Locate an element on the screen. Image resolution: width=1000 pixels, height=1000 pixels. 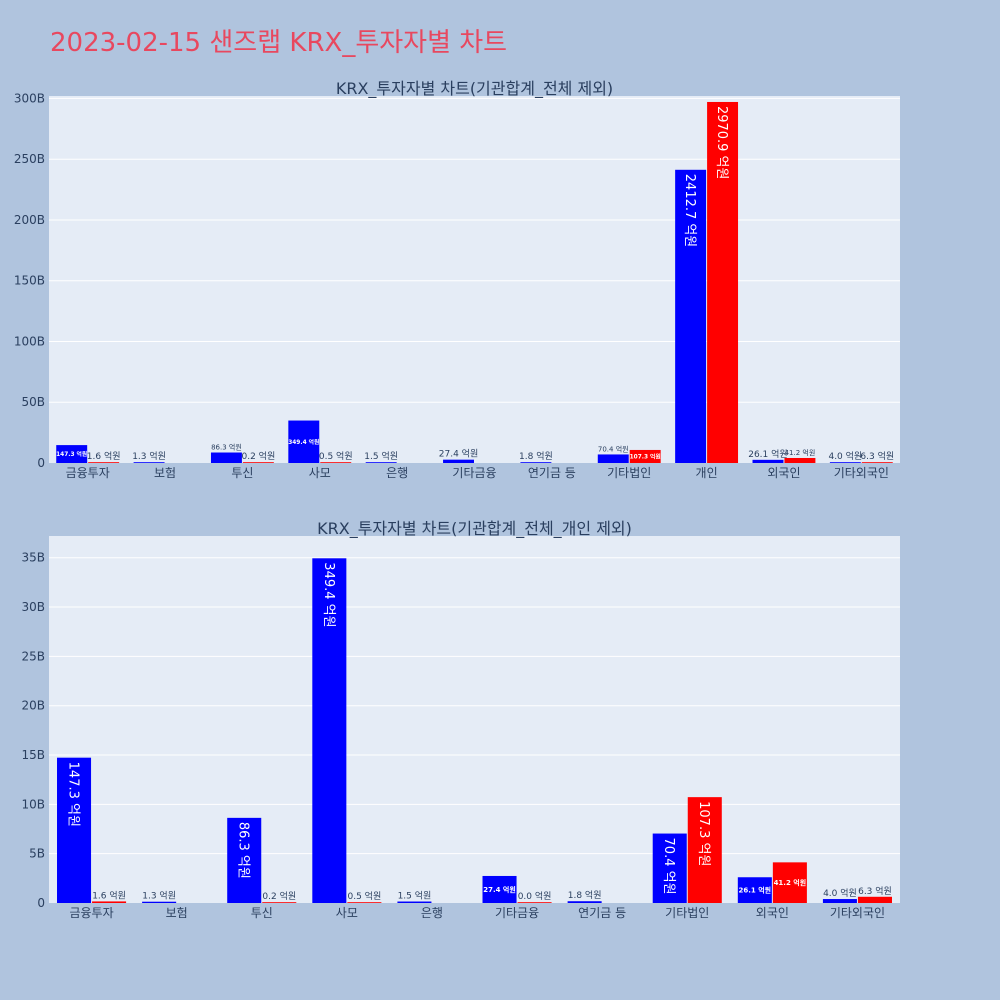
data-label: 0.0 억원 is located at coordinates (535, 896).